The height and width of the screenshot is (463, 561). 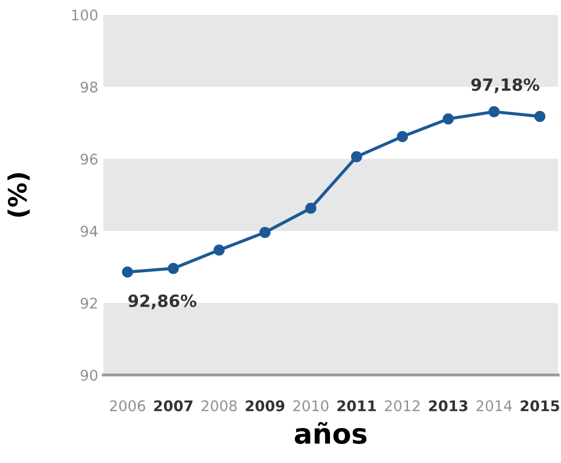 I want to click on data-label: 97,18%, so click(x=505, y=86).